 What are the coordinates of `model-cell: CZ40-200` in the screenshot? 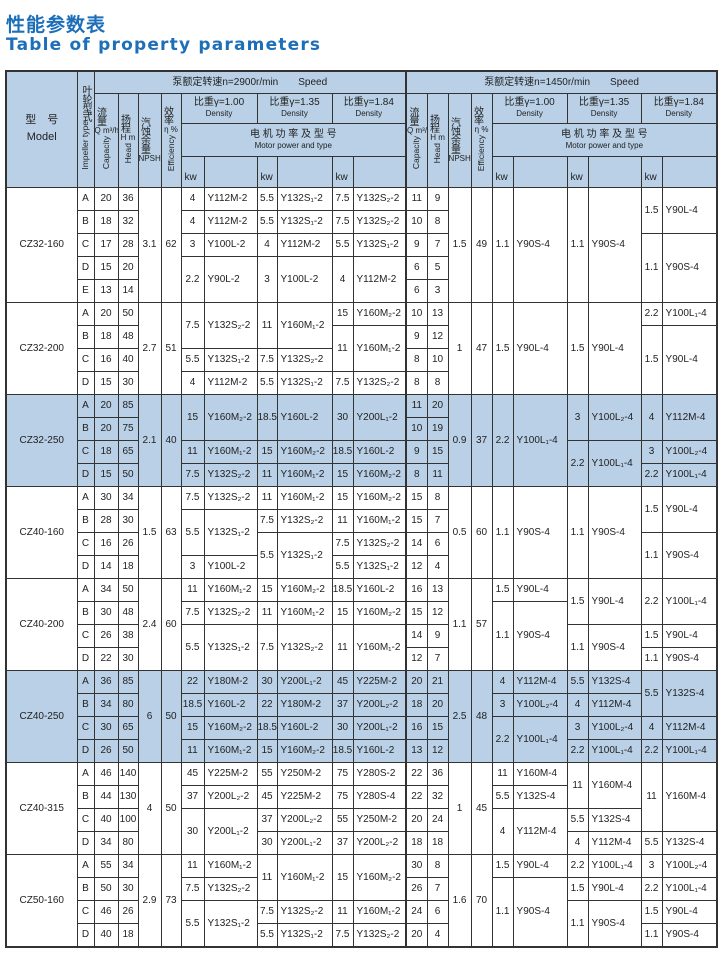 It's located at (41, 624).